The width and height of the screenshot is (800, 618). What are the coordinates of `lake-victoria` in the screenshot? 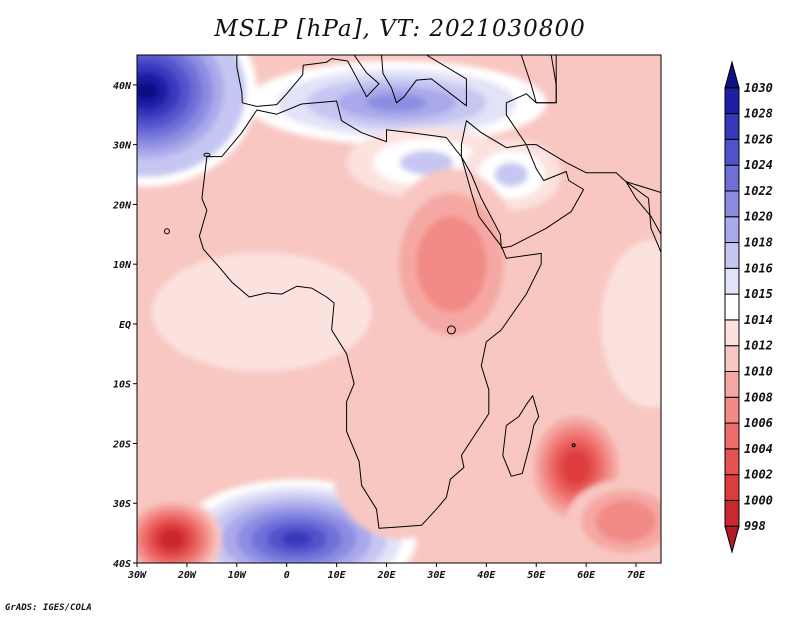 It's located at (451, 330).